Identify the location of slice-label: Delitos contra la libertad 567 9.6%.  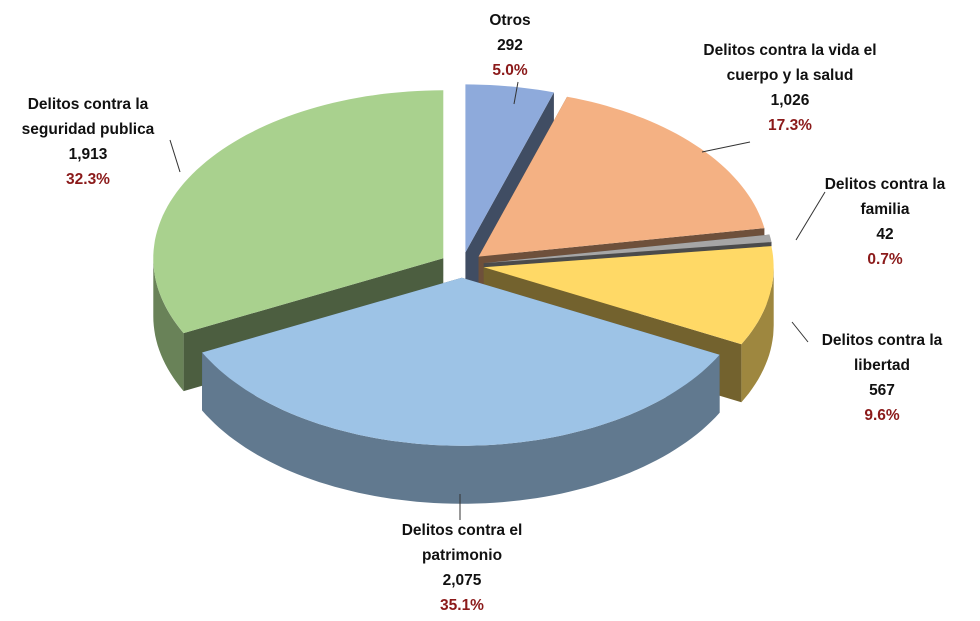
(882, 378).